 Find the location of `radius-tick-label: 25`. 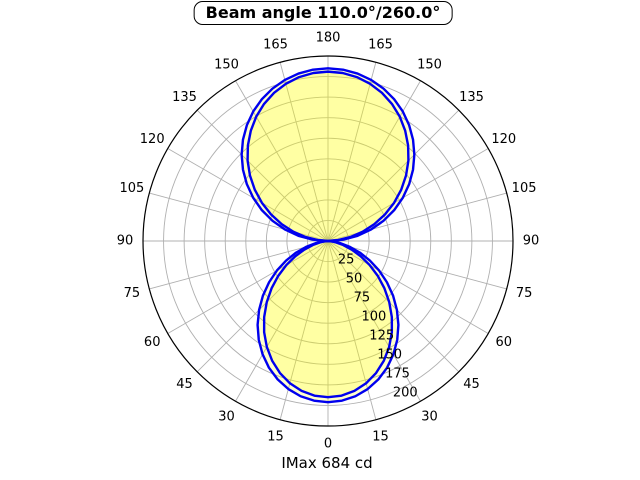

radius-tick-label: 25 is located at coordinates (346, 260).